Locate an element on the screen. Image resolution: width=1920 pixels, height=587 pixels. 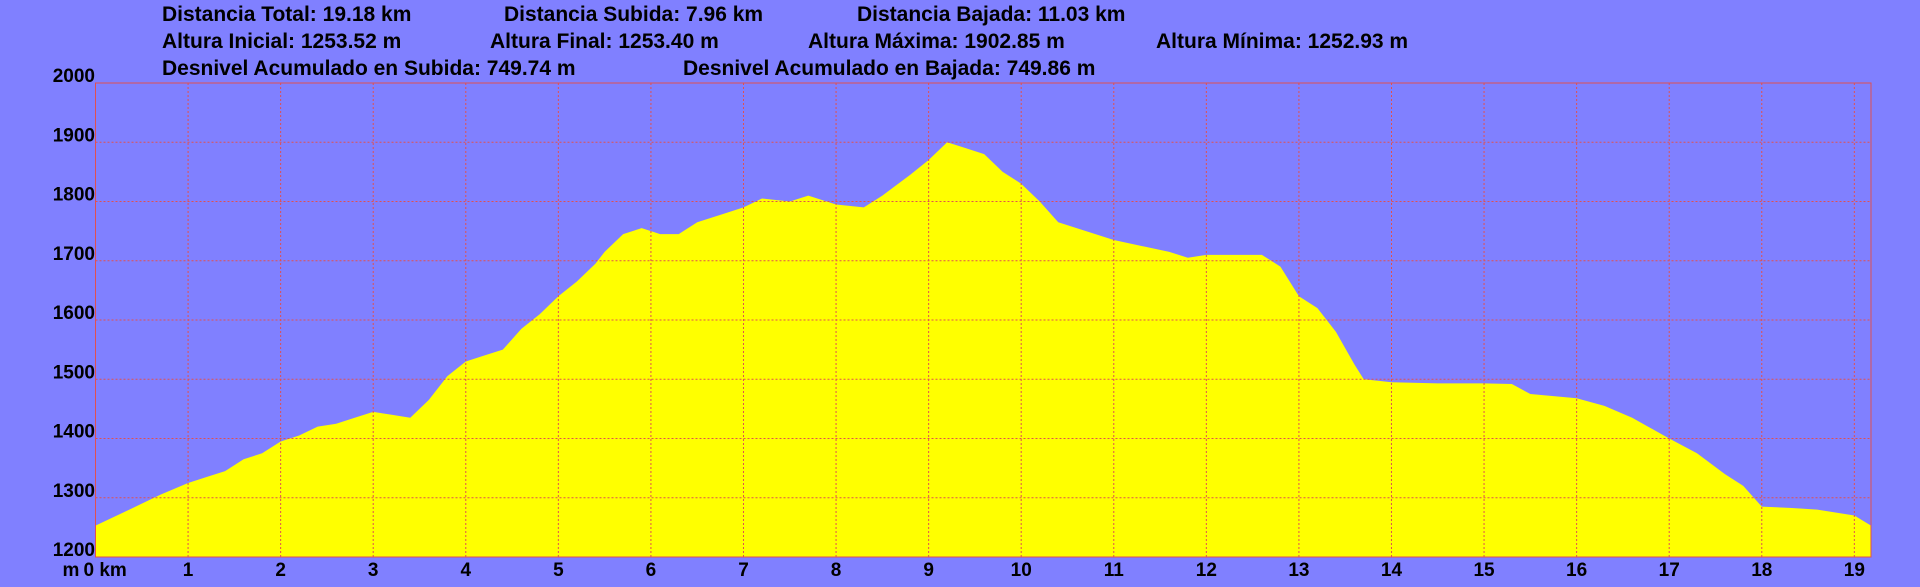
x-tick-label: 4 is located at coordinates (465, 570).